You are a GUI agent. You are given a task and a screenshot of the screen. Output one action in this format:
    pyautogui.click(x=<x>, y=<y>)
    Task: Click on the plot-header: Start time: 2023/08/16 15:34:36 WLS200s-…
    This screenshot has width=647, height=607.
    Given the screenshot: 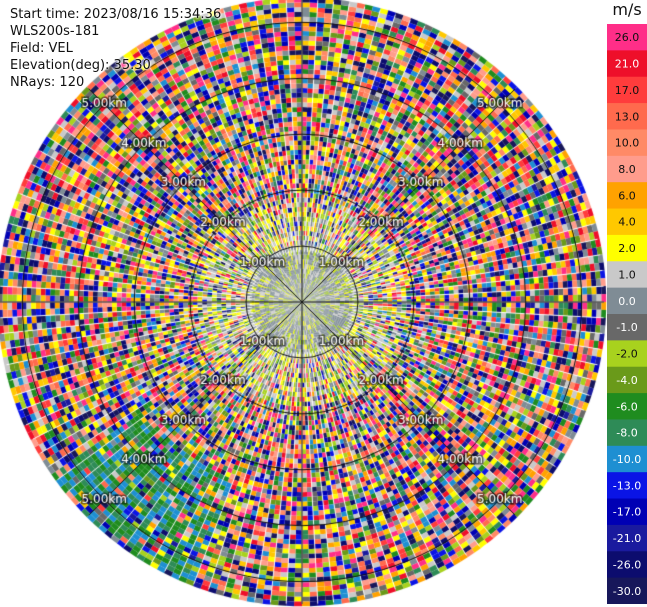 What is the action you would take?
    pyautogui.click(x=115, y=48)
    